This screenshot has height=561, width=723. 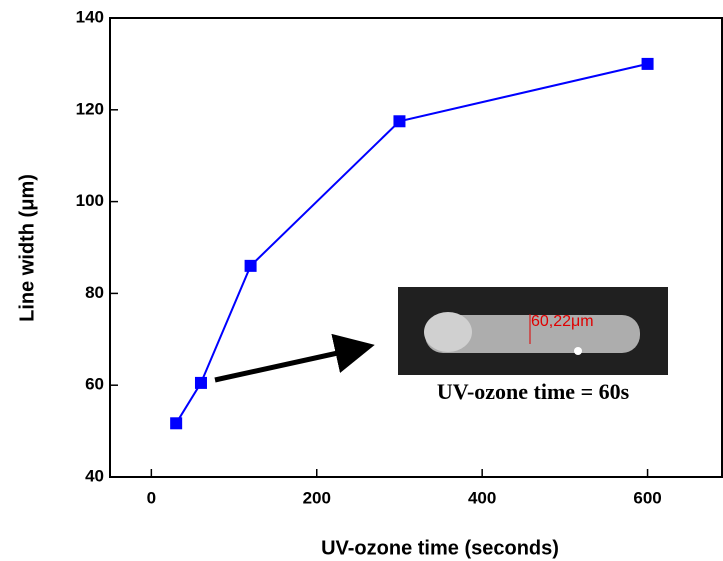 I want to click on x-tick-label: 400, so click(x=482, y=497).